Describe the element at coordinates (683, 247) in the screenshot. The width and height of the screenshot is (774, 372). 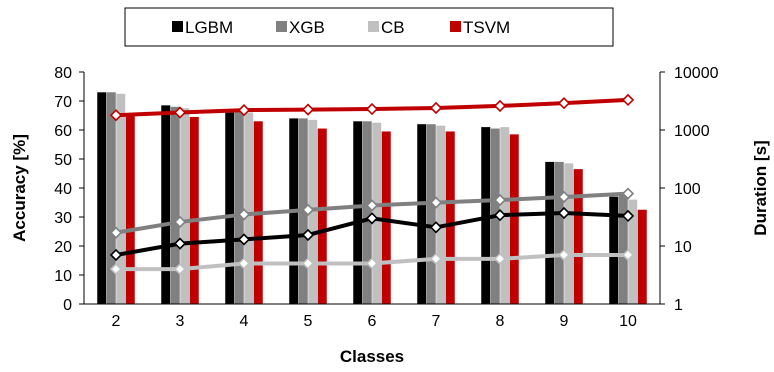
I see `y2-tick-label: 10` at that location.